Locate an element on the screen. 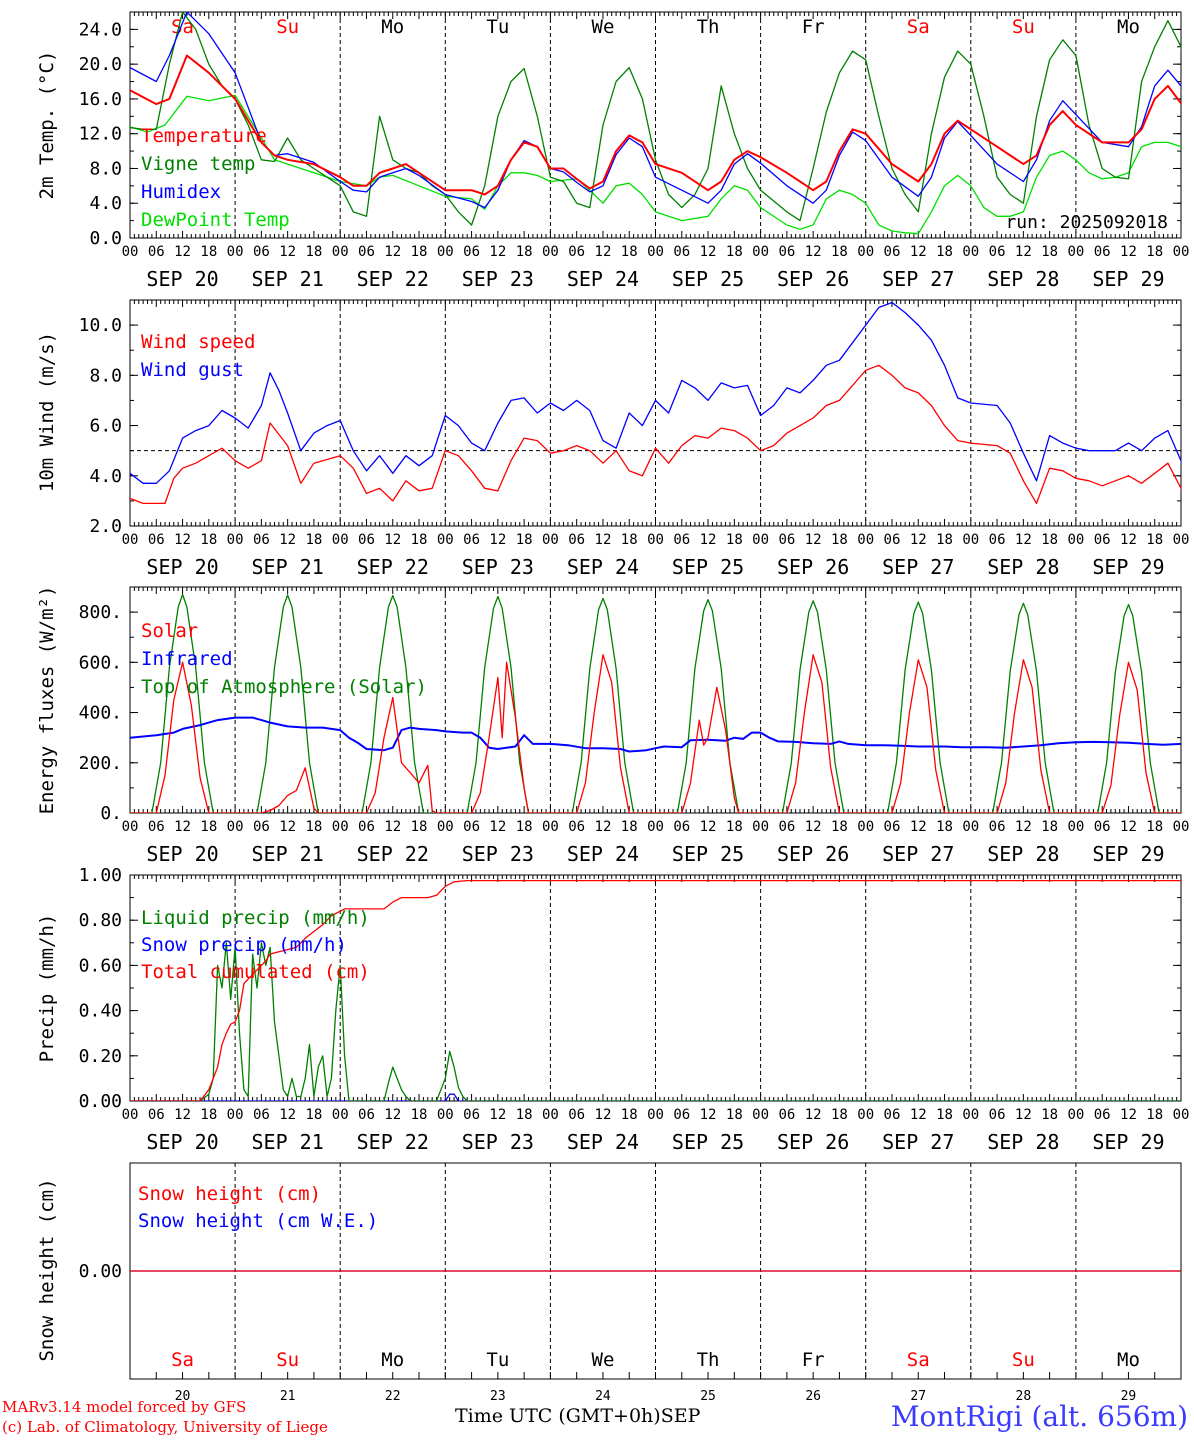  legend-label: DewPoint Temp is located at coordinates (215, 220).